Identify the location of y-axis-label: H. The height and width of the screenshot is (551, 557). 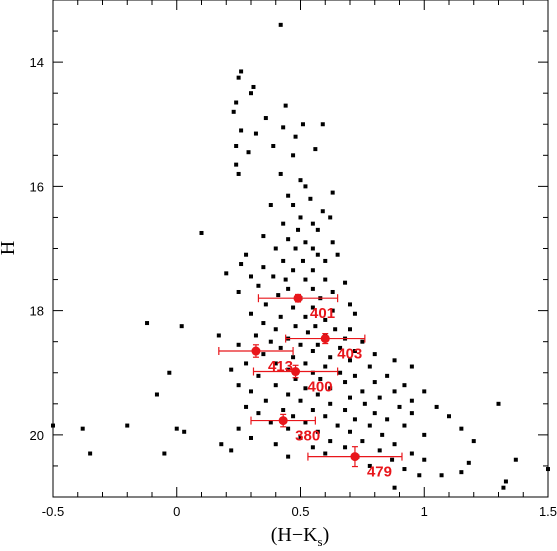
(9, 248).